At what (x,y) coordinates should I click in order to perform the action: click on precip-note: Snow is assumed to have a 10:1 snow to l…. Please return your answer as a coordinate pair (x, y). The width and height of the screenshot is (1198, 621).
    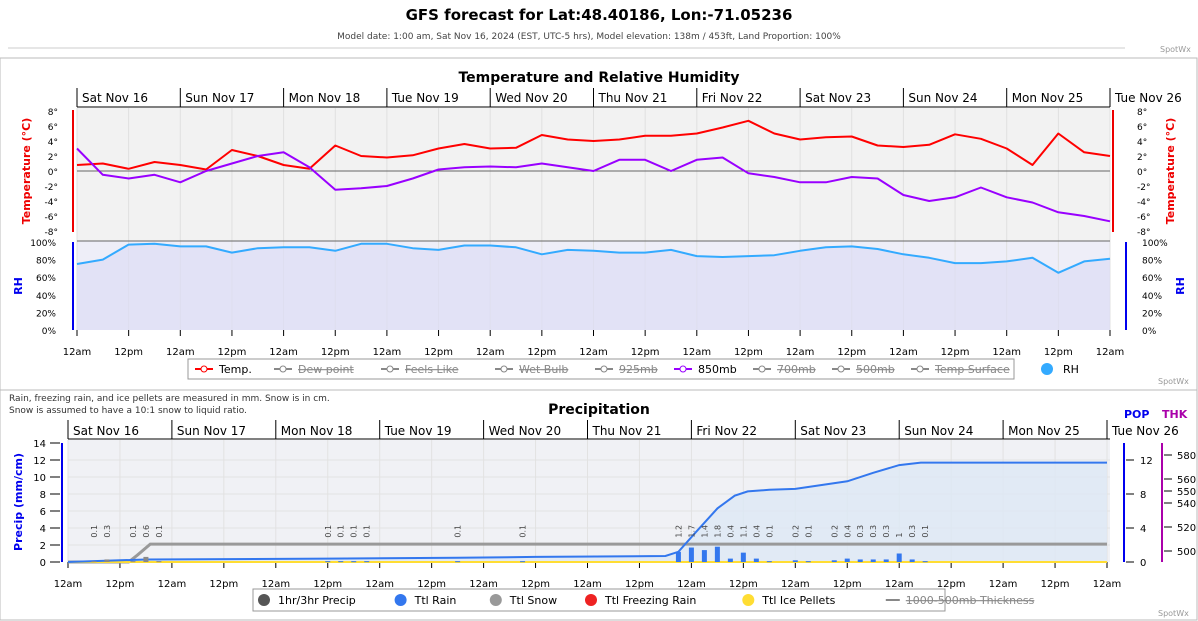
    Looking at the image, I should click on (128, 411).